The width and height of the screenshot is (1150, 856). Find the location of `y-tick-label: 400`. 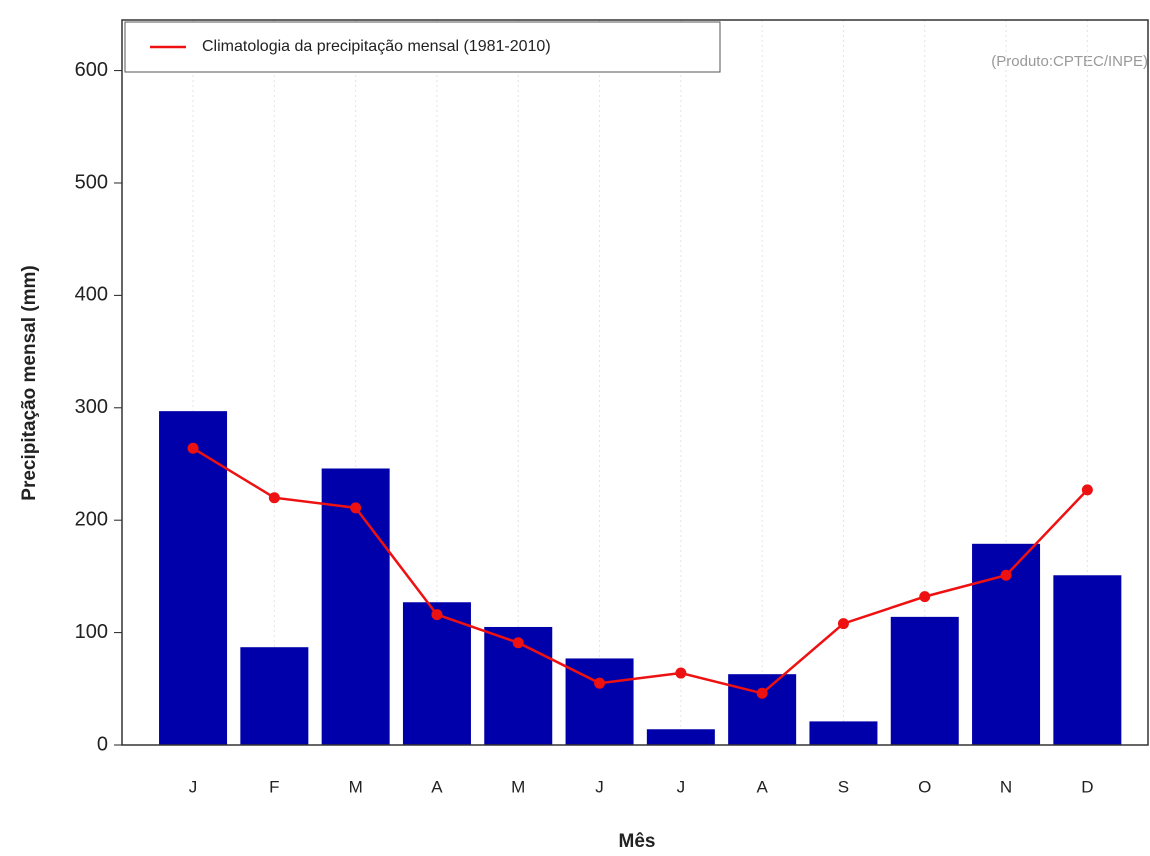

y-tick-label: 400 is located at coordinates (91, 295).